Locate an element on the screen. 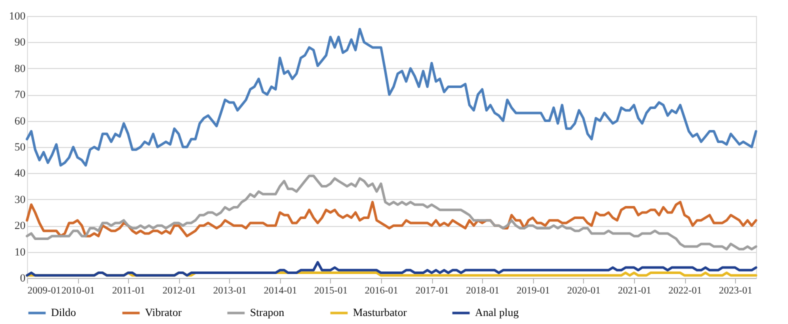 This screenshot has height=324, width=788. legend-label: Dildo is located at coordinates (64, 313).